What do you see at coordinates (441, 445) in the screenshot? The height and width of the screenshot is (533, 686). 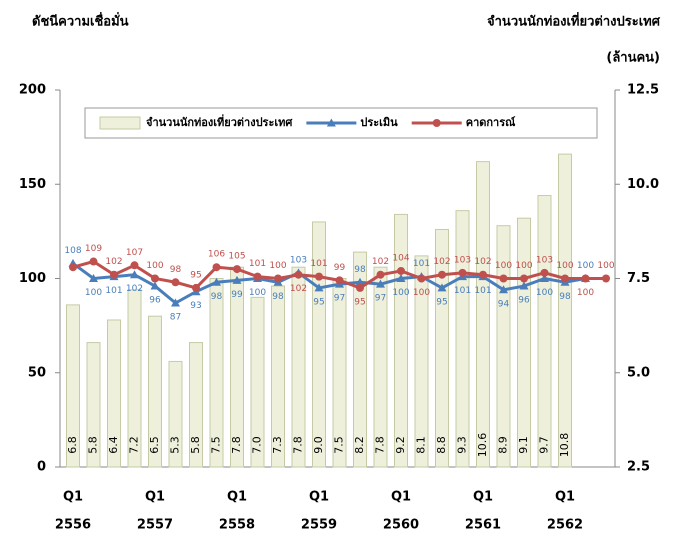 I see `bar-label: 8.8` at bounding box center [441, 445].